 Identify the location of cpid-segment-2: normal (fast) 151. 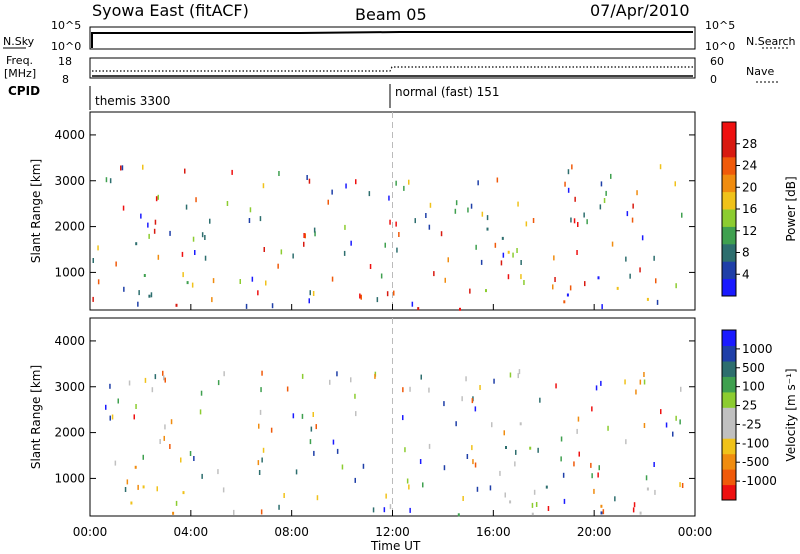
(447, 92).